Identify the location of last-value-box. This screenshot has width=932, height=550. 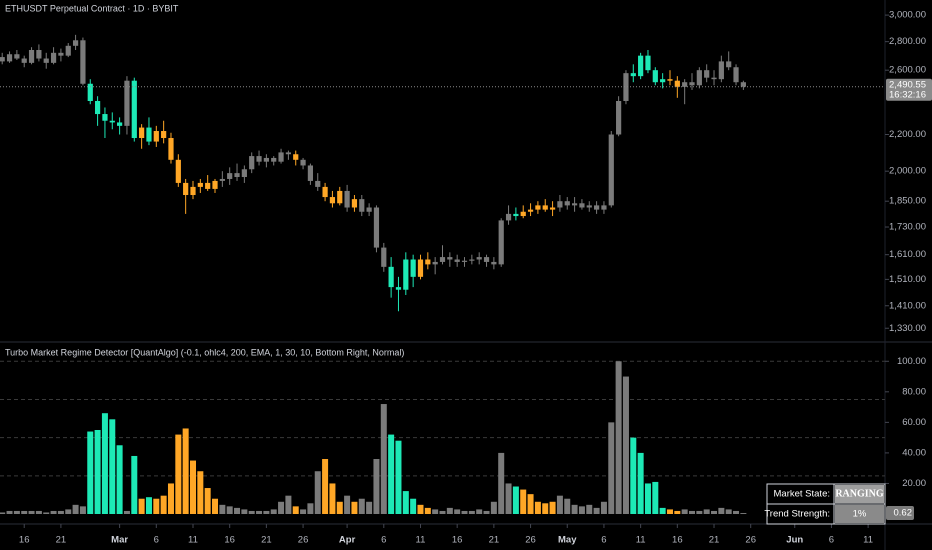
(900, 513).